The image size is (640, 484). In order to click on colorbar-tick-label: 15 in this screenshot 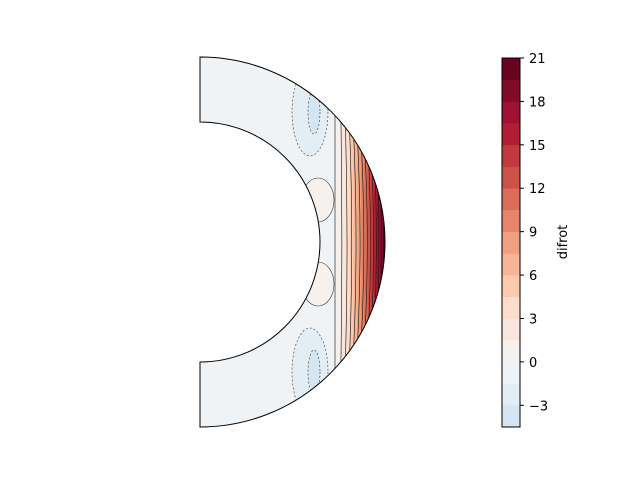, I will do `click(537, 146)`.